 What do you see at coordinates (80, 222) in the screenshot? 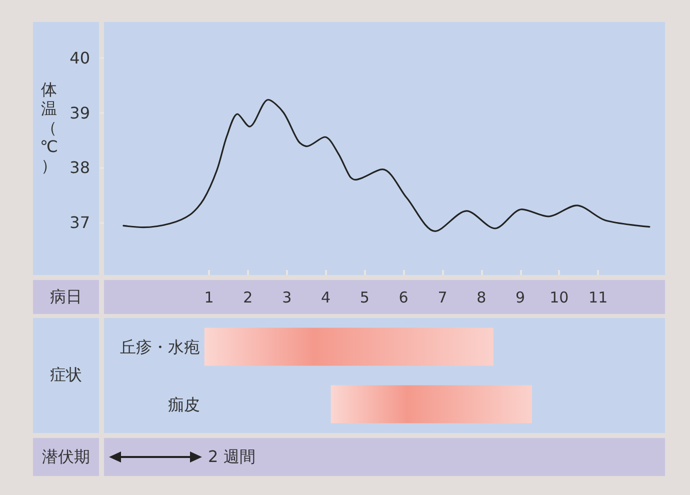
I see `y-tick-label: 37` at bounding box center [80, 222].